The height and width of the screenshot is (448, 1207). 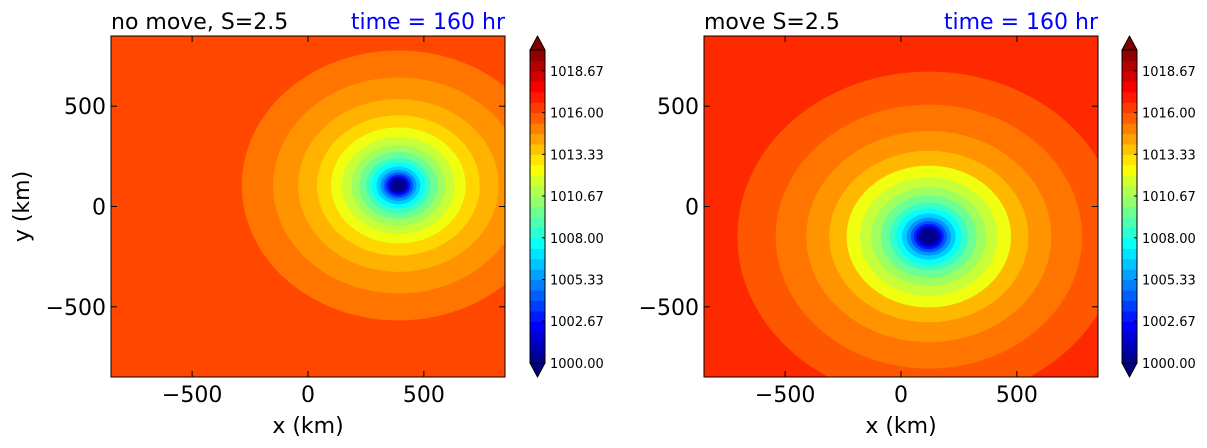 I want to click on panel-title: no move, S=2.5, so click(x=199, y=22).